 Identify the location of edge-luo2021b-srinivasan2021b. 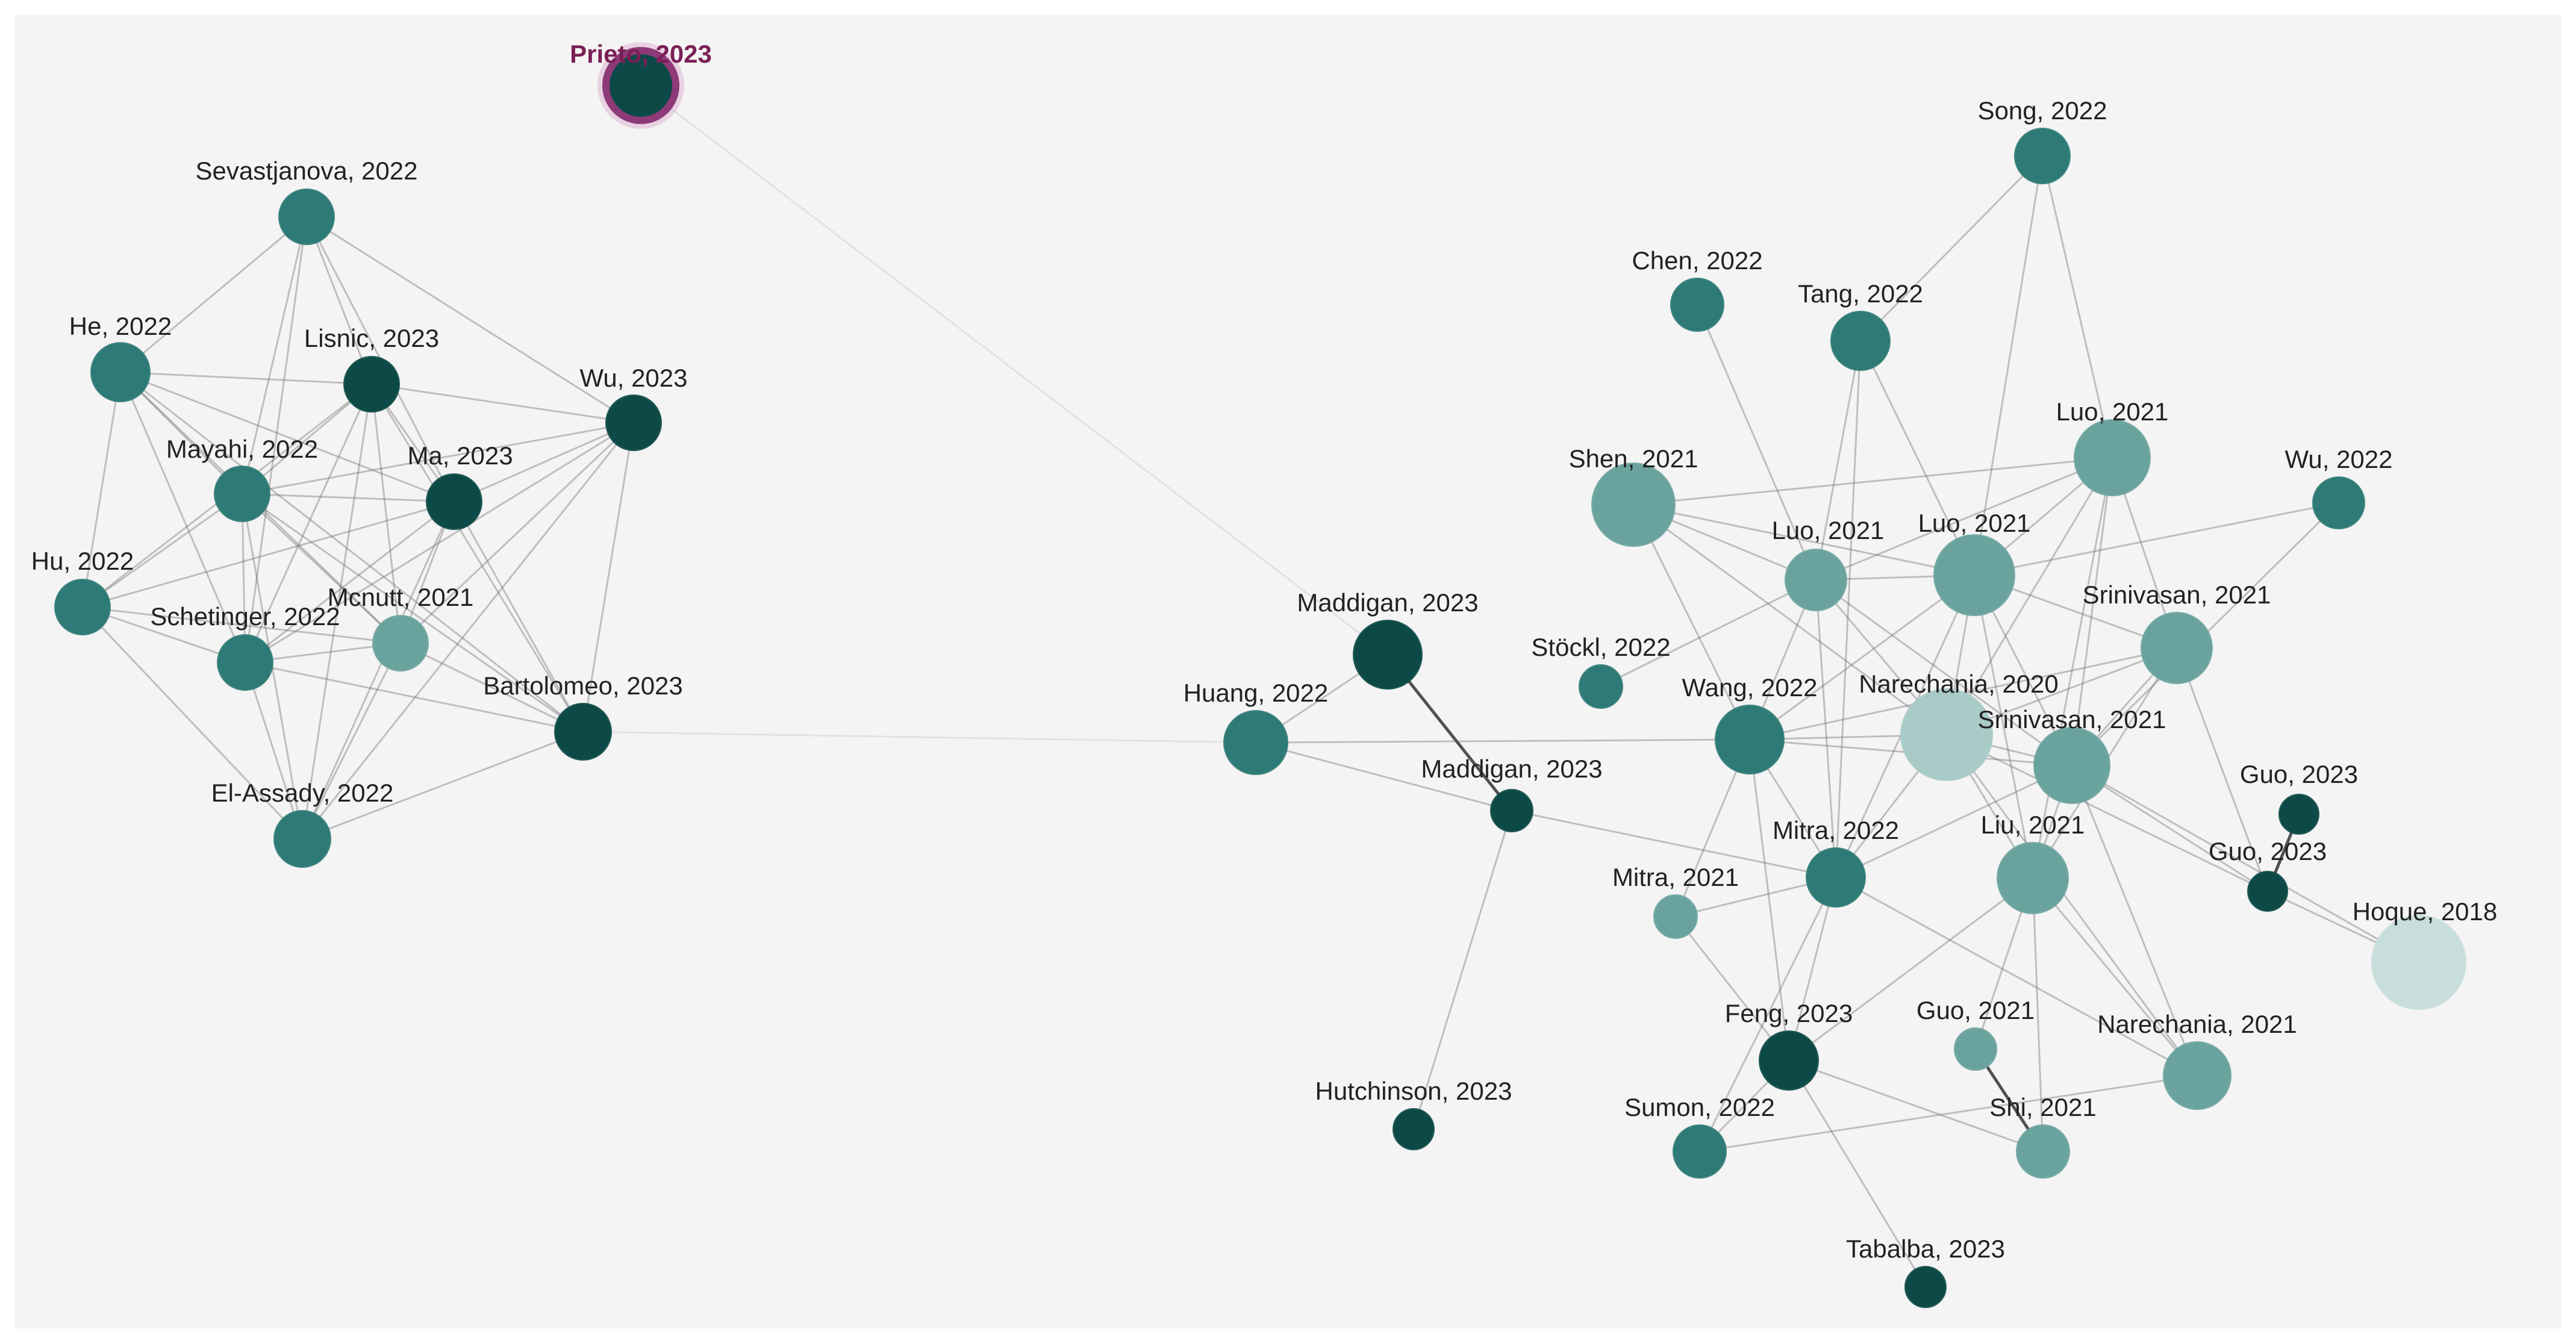
(1944, 673).